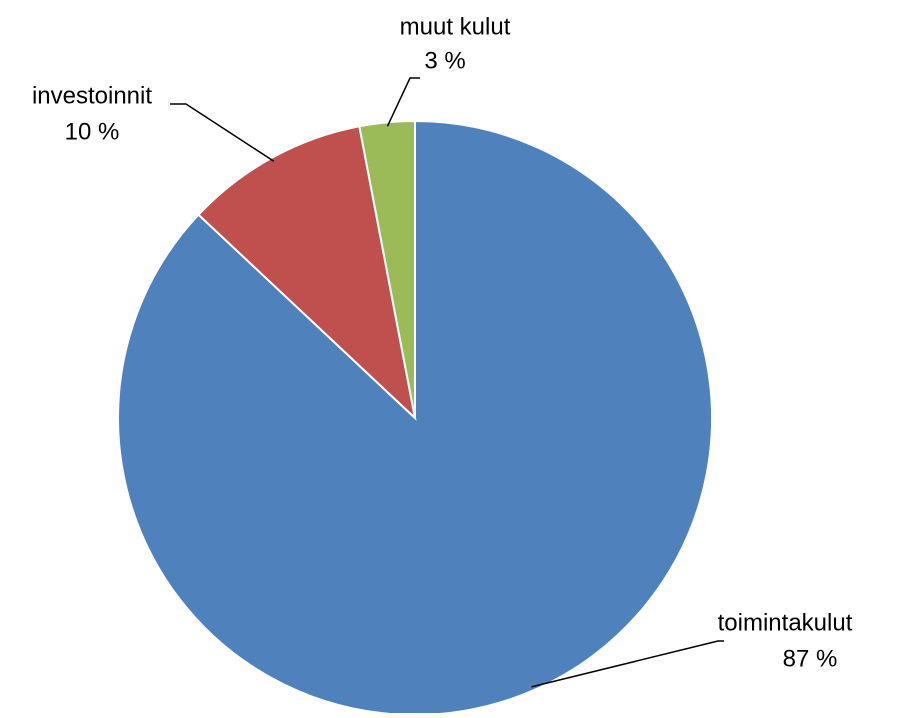  Describe the element at coordinates (810, 658) in the screenshot. I see `slice-value-label: 87 %` at that location.